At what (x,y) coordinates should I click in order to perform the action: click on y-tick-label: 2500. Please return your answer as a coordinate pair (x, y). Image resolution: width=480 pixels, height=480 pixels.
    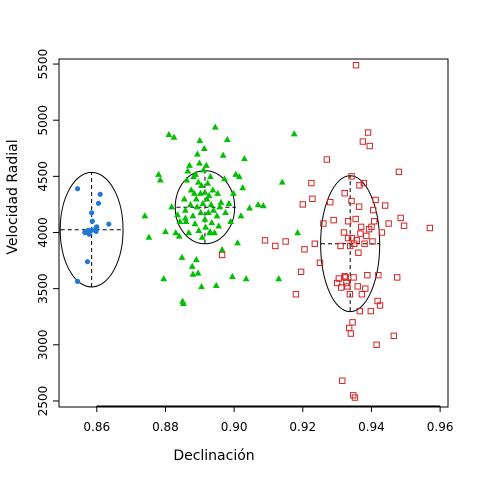
    Looking at the image, I should click on (43, 401).